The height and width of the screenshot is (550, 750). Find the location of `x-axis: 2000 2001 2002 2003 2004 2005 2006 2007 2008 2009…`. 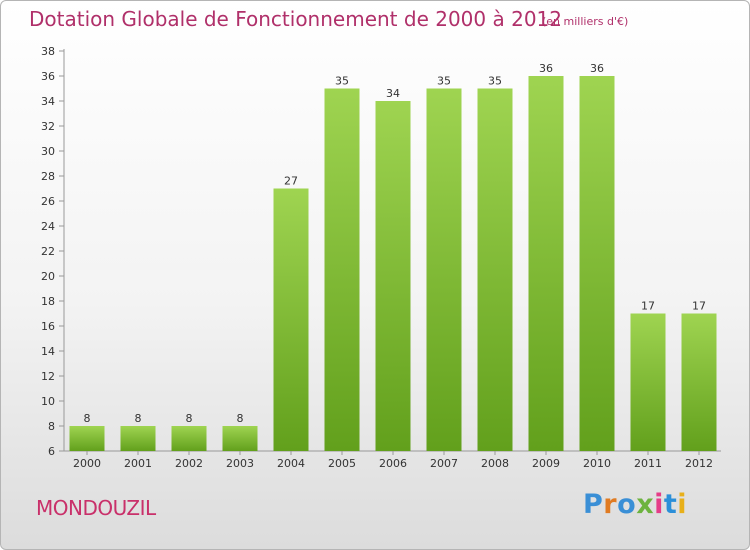

x-axis: 2000 2001 2002 2003 2004 2005 2006 2007 2008 2009… is located at coordinates (392, 460).